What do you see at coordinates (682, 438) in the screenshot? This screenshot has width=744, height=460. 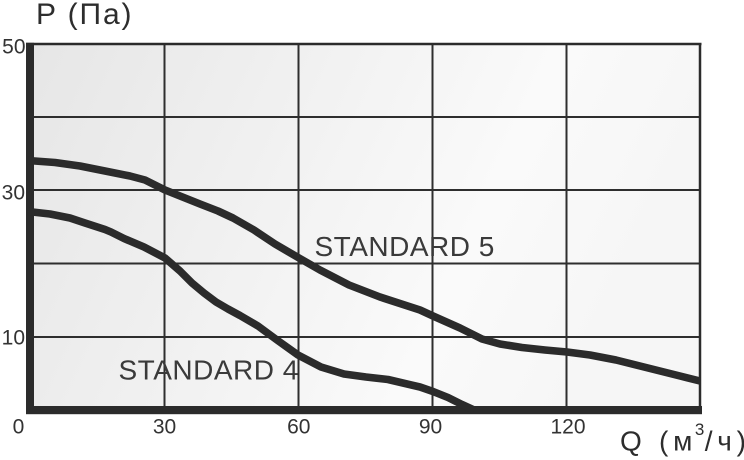 I see `svg-text: Q (м3/ч)` at bounding box center [682, 438].